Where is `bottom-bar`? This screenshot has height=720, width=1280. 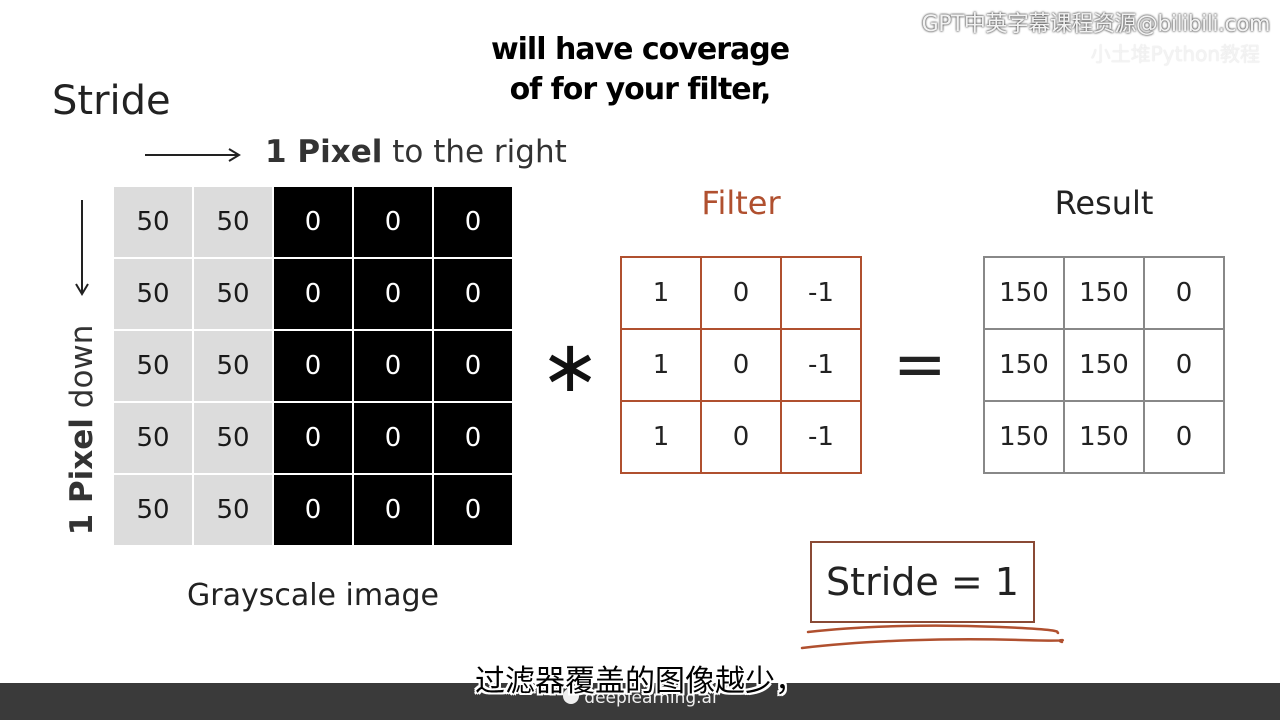
bottom-bar is located at coordinates (640, 701).